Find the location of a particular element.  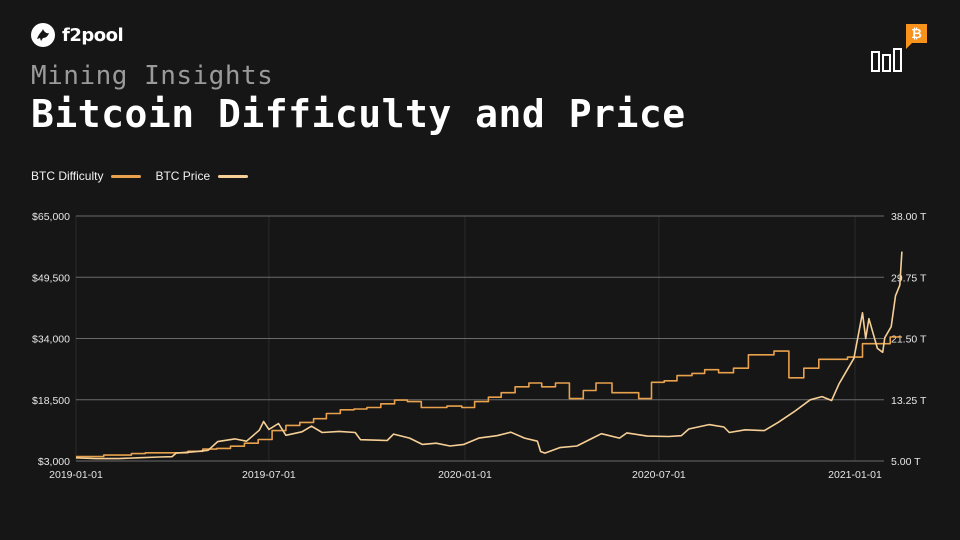

page-kicker: Mining Insights is located at coordinates (152, 76).